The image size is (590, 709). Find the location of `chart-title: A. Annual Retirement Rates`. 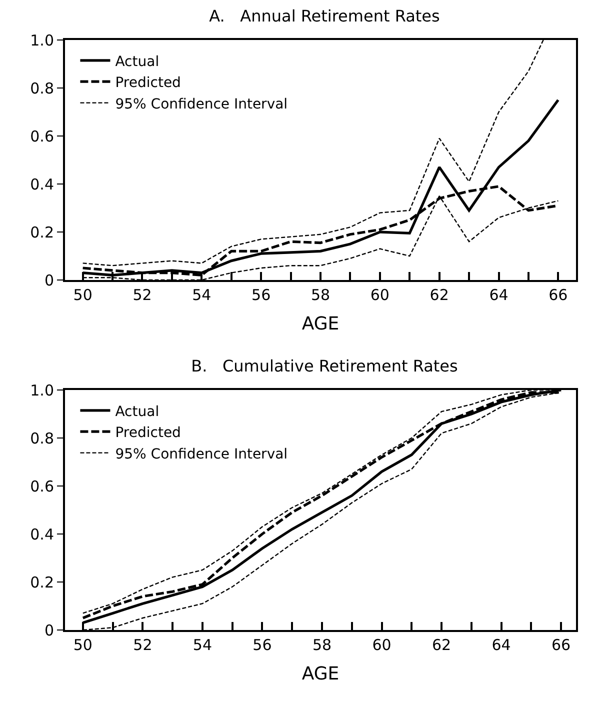

chart-title: A. Annual Retirement Rates is located at coordinates (324, 16).